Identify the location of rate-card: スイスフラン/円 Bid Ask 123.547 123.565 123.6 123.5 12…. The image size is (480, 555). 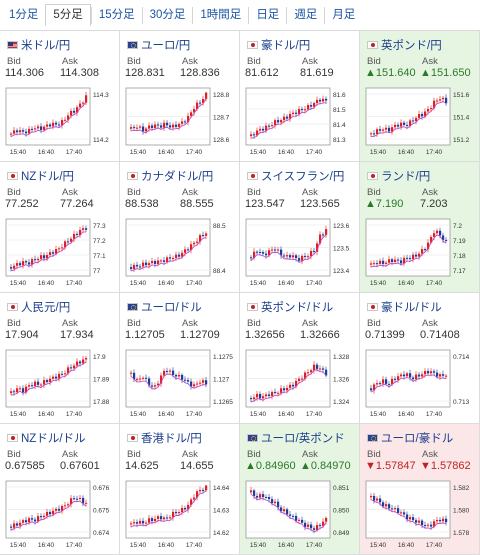
(300, 227).